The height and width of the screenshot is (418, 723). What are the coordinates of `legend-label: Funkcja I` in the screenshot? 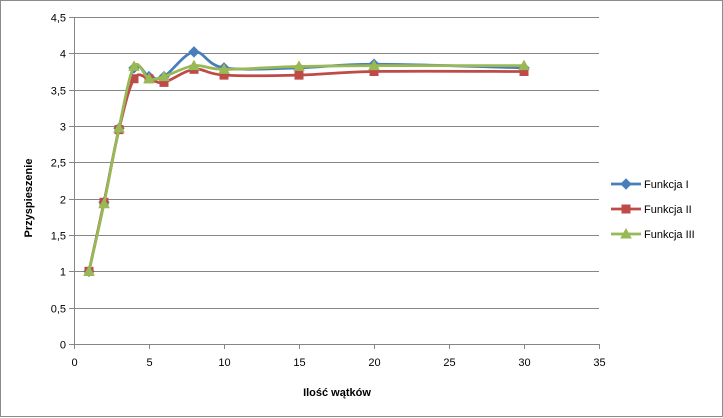 It's located at (666, 185).